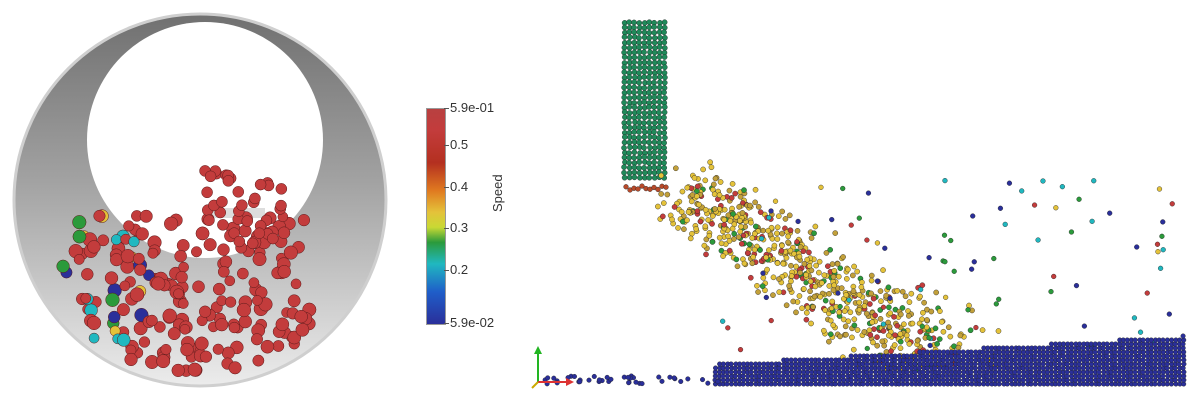 The width and height of the screenshot is (1200, 406). I want to click on drum-particles, so click(186, 271).